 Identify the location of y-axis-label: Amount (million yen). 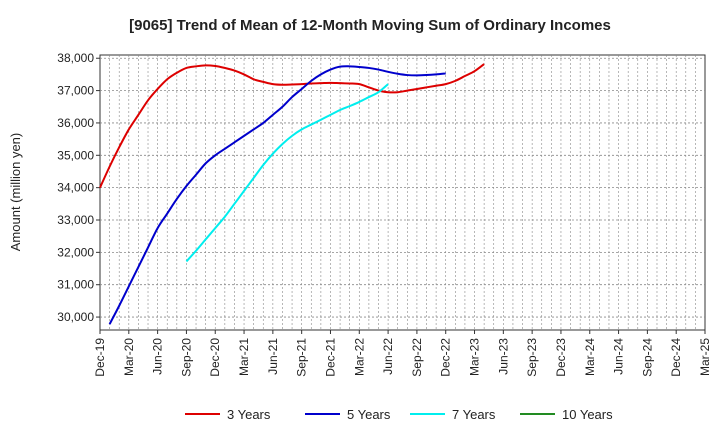
(15, 192).